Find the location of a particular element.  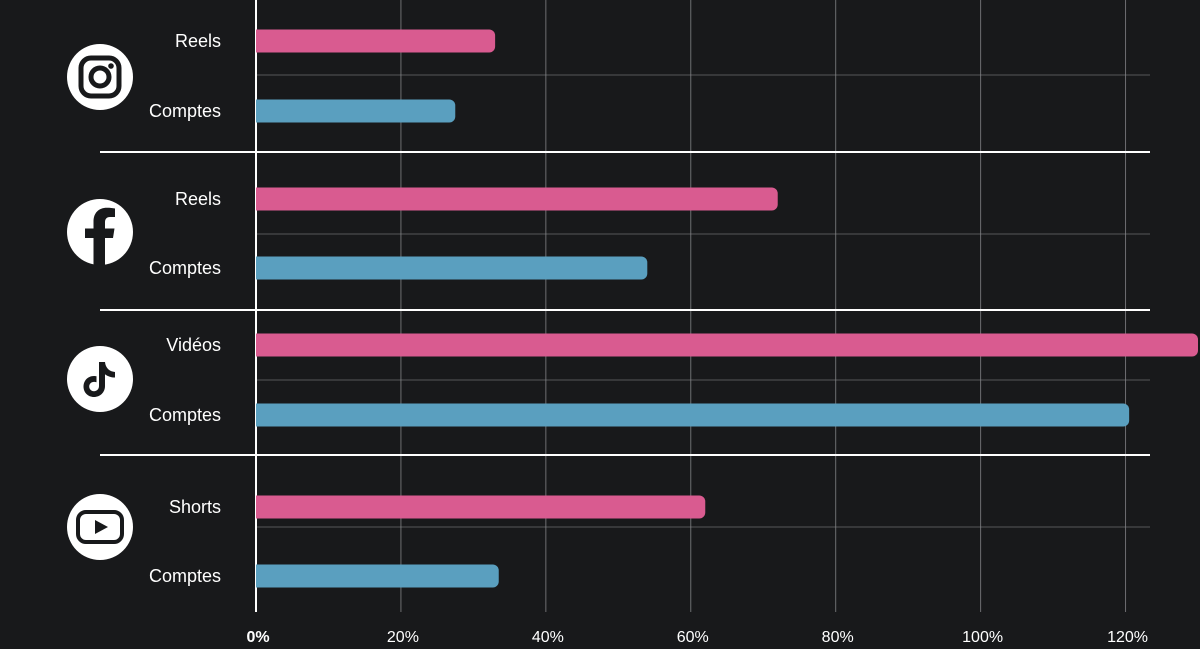

youtube-play is located at coordinates (101, 527).